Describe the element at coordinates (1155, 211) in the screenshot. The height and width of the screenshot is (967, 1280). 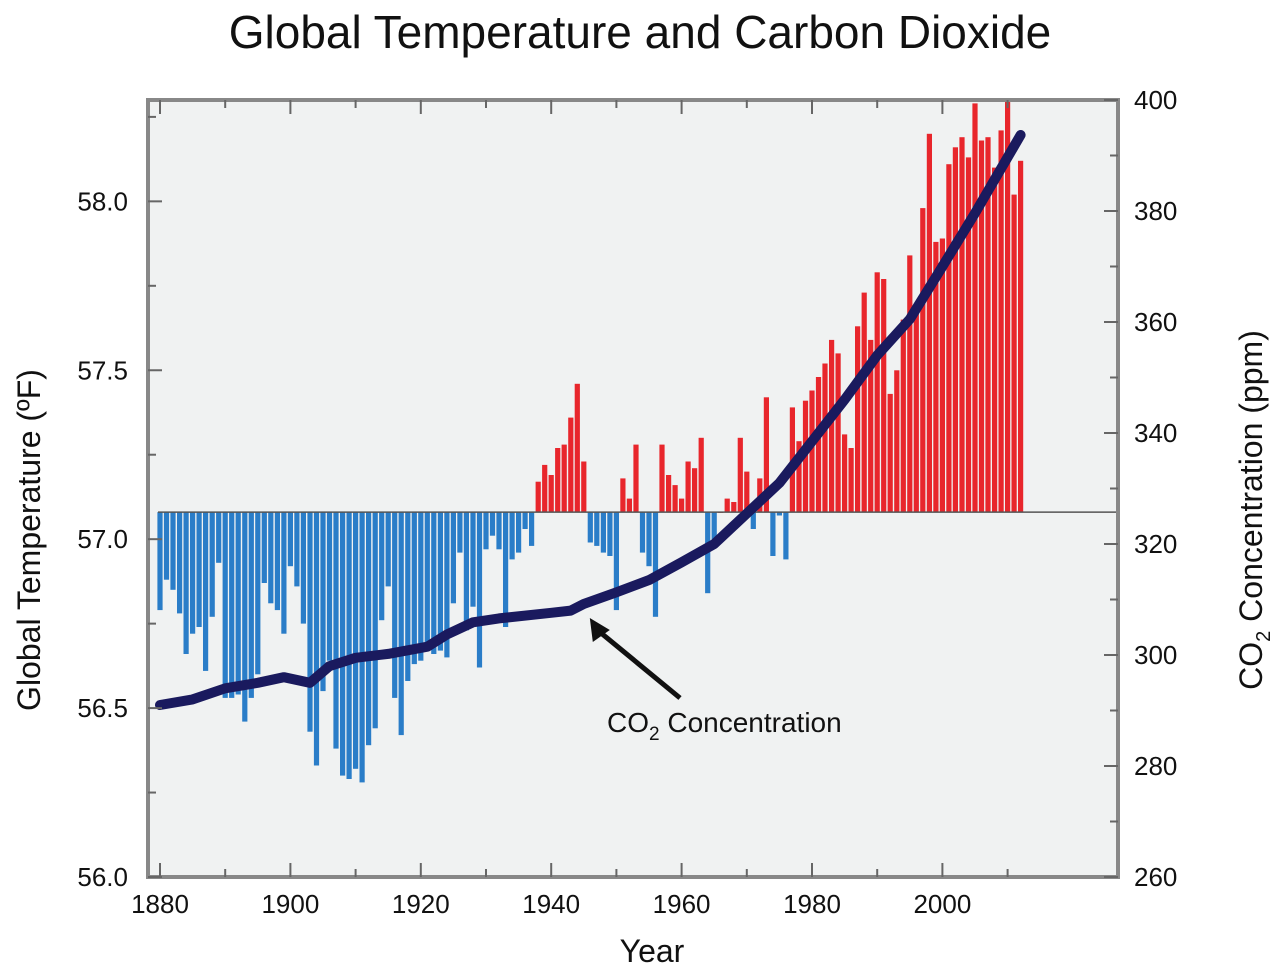
I see `y-right-tick-label: 380` at that location.